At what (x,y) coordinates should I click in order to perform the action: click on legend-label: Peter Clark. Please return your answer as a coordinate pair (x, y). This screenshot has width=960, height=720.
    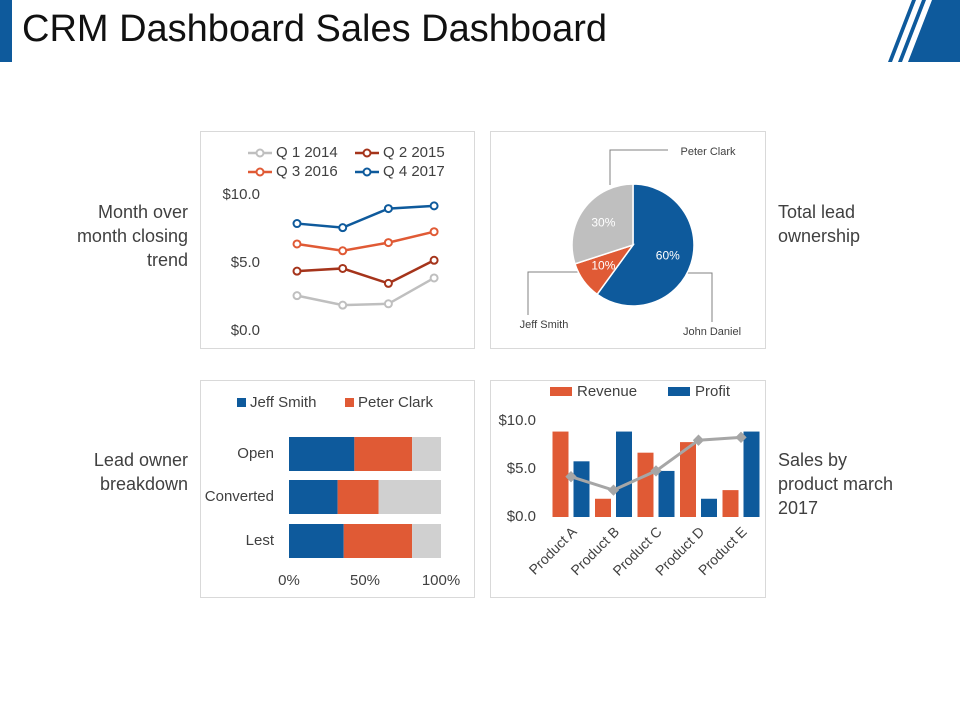
    Looking at the image, I should click on (396, 402).